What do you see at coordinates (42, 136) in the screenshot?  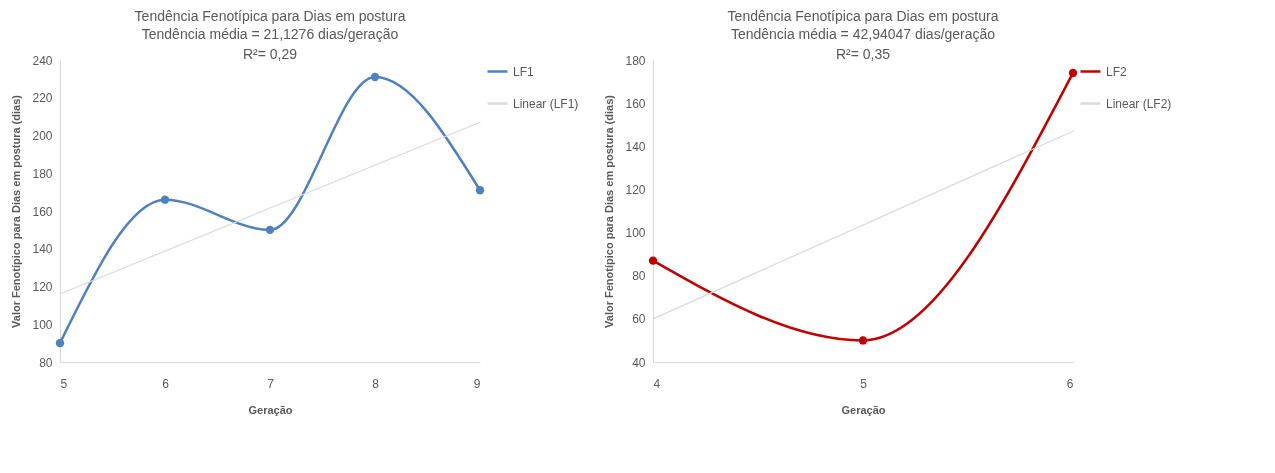 I see `y-tick-label: 200` at bounding box center [42, 136].